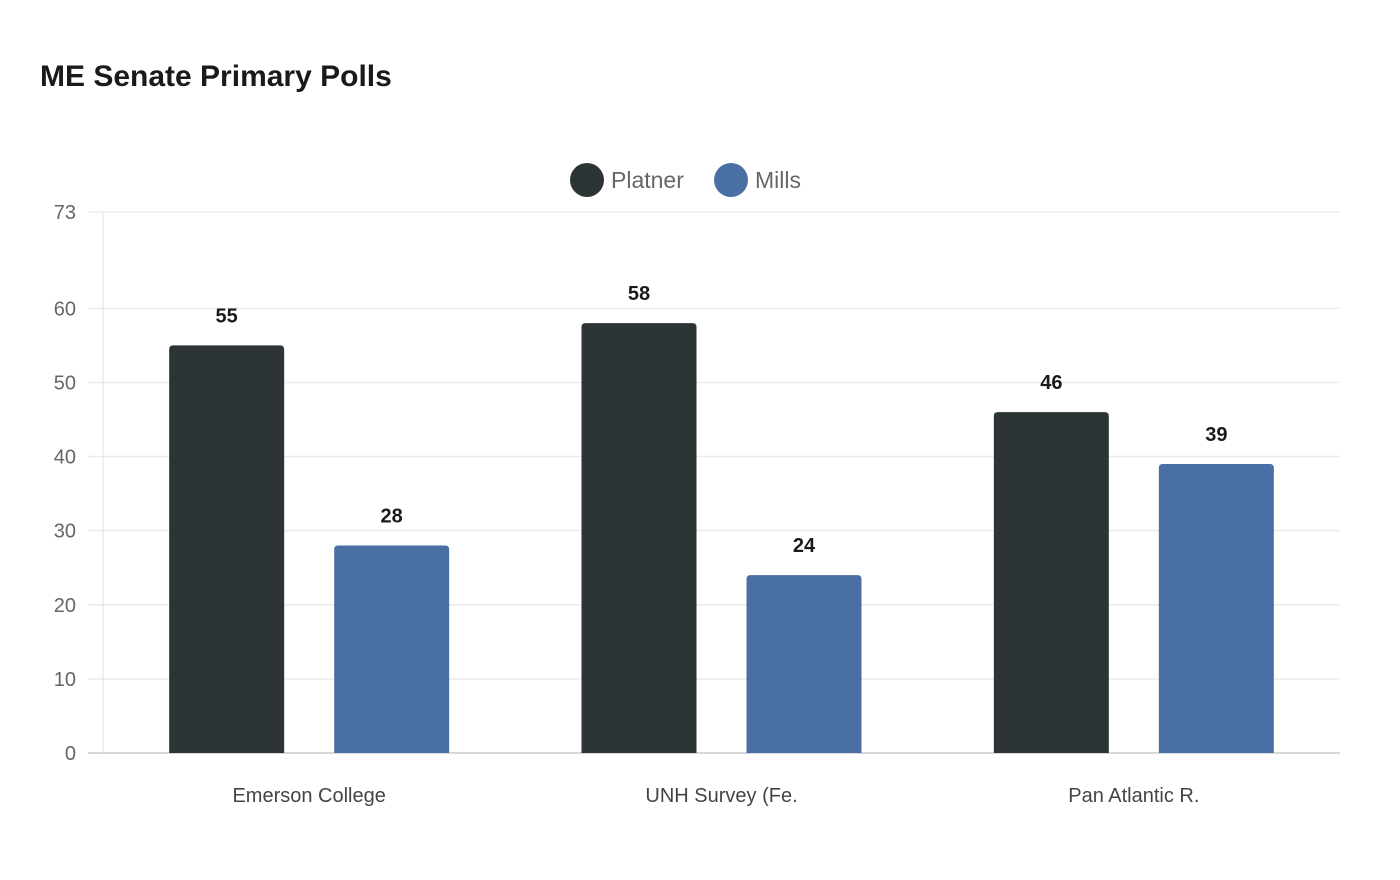  Describe the element at coordinates (804, 546) in the screenshot. I see `data-label: 24` at that location.